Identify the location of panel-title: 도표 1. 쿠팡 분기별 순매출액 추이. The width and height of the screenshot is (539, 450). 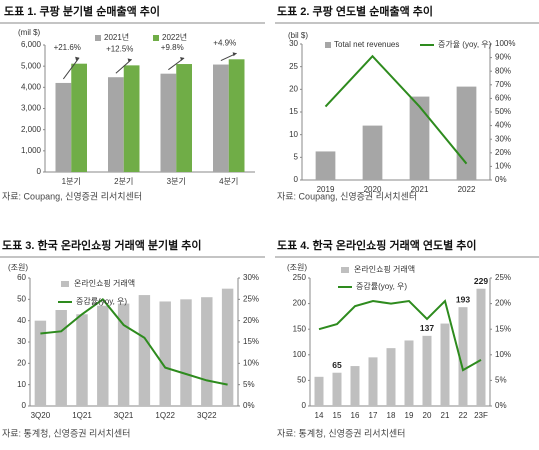
(82, 11).